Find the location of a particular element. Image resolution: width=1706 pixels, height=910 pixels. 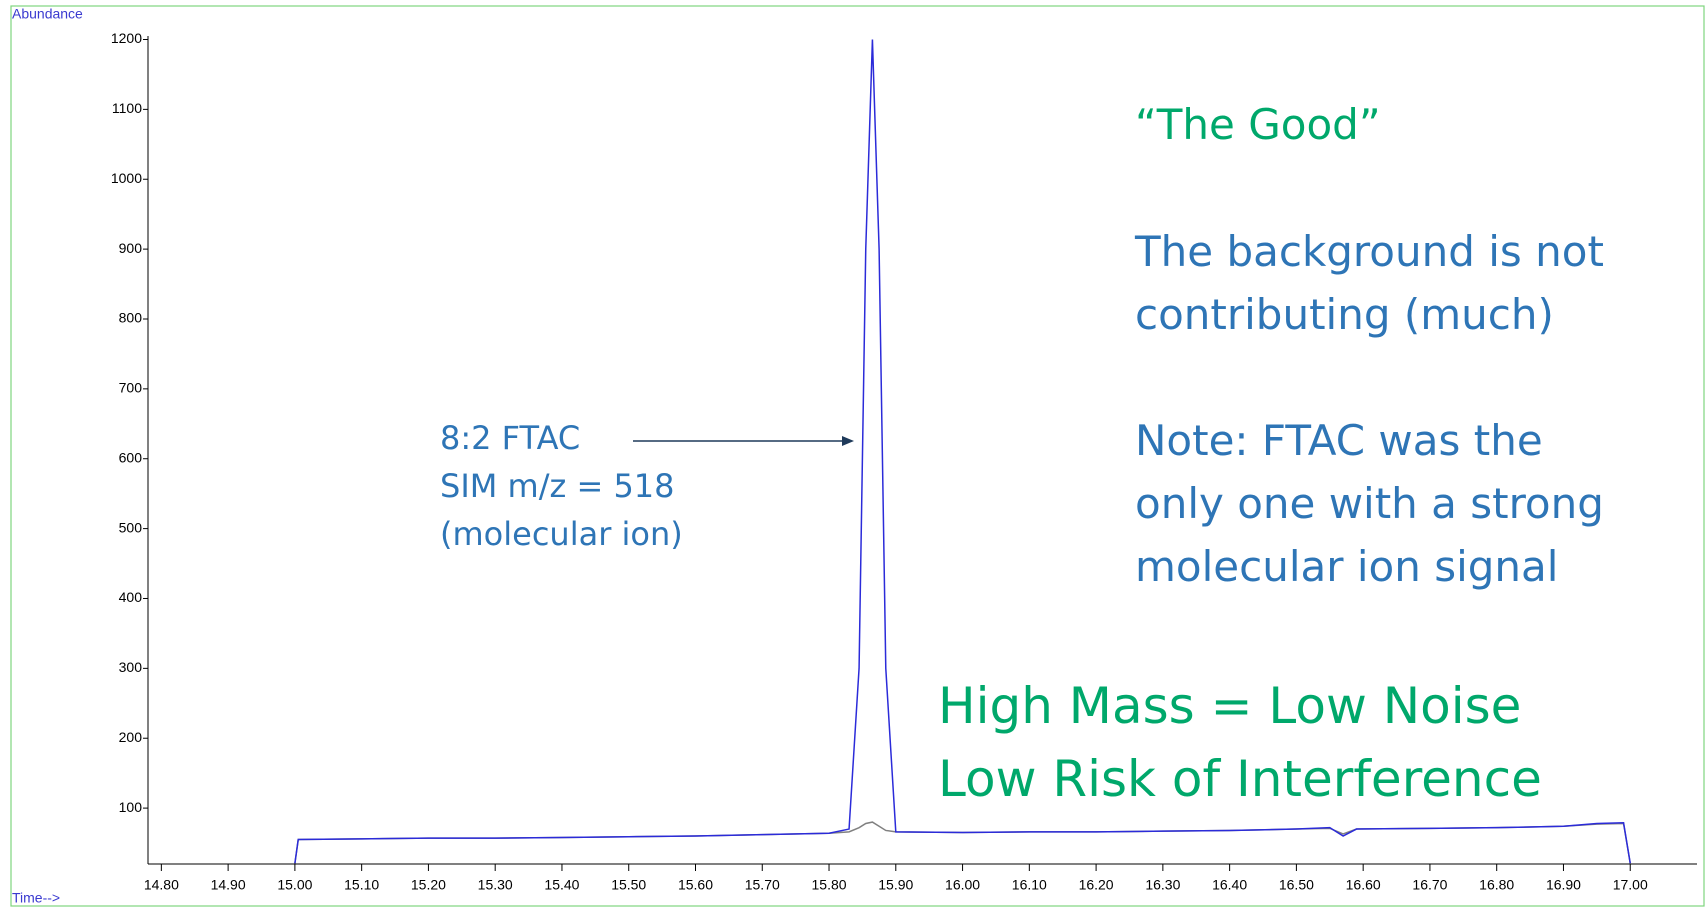

annotation: contributing (much) is located at coordinates (1344, 314).